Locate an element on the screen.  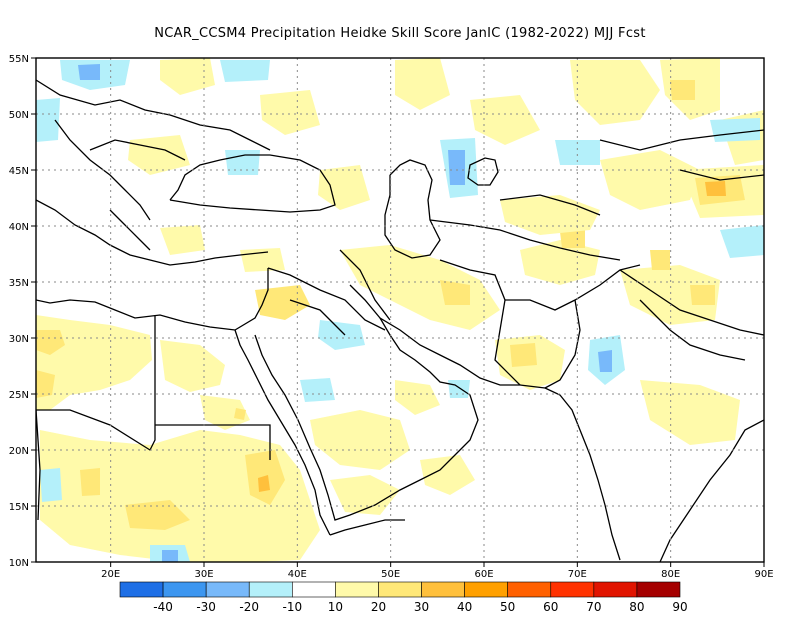
lat-label: 40N is located at coordinates (19, 227).